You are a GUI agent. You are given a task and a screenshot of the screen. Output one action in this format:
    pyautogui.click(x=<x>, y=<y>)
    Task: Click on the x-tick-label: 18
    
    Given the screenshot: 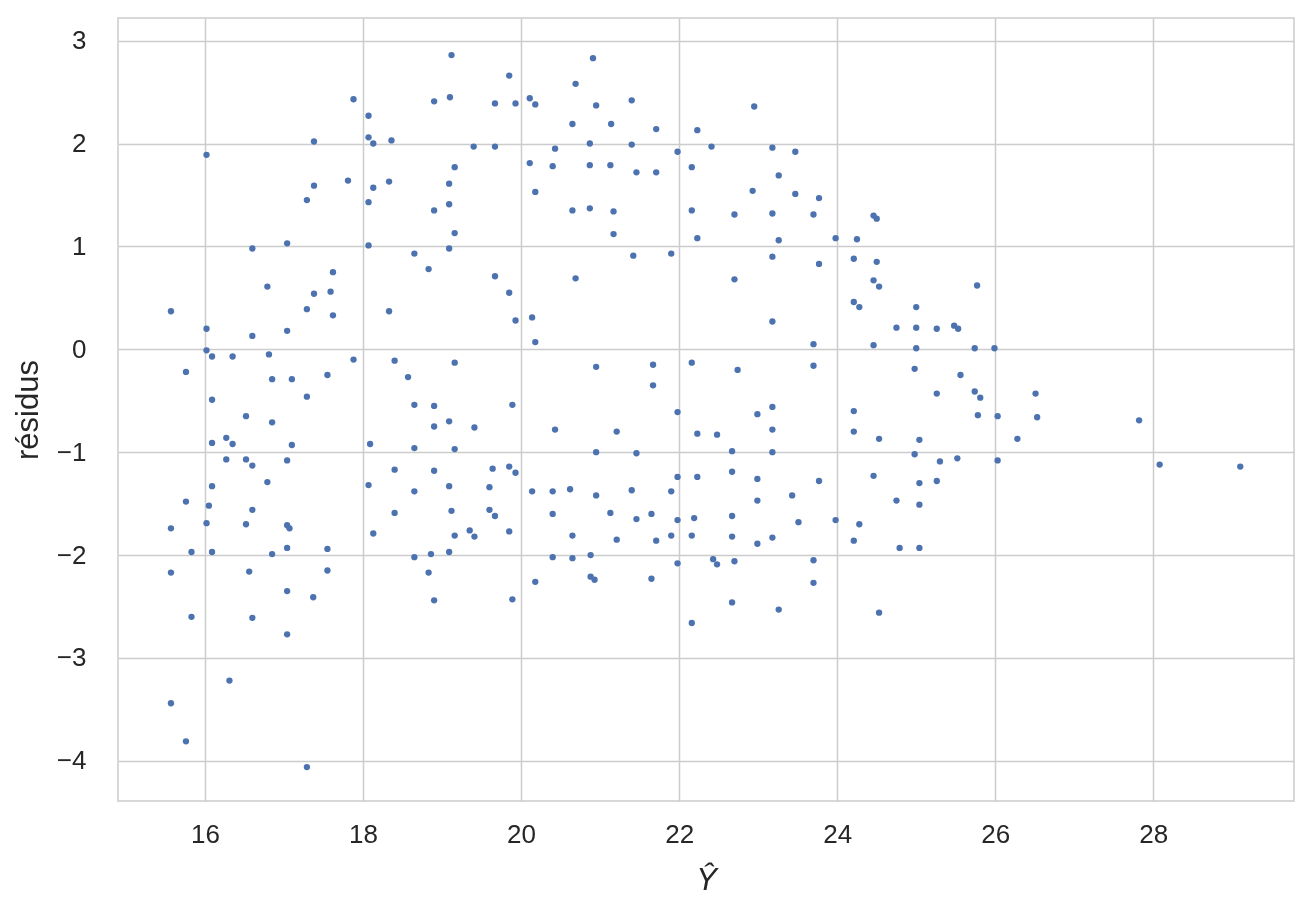 What is the action you would take?
    pyautogui.click(x=363, y=833)
    